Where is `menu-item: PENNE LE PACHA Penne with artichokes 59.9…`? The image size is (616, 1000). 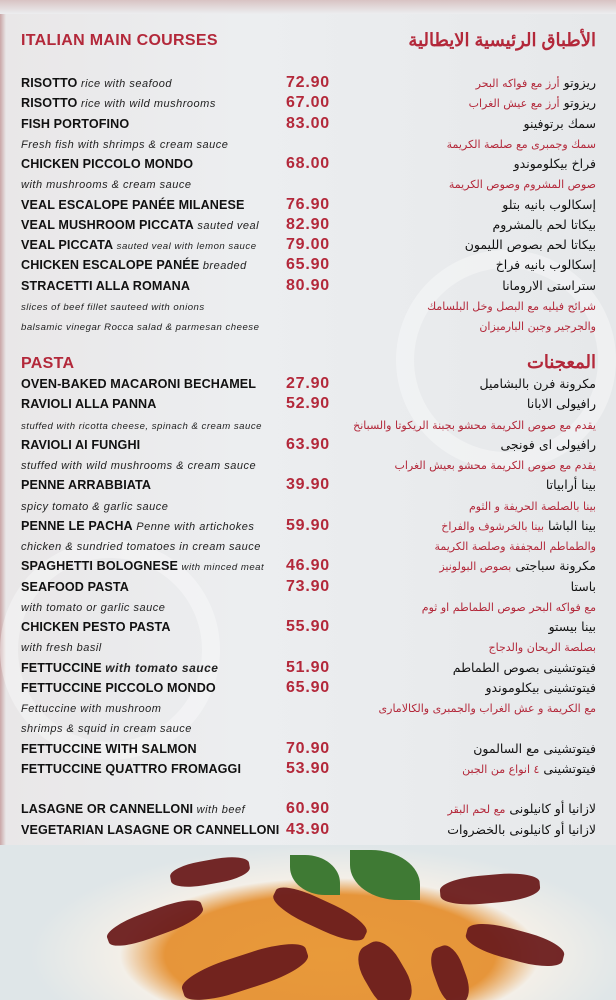 menu-item: PENNE LE PACHA Penne with artichokes 59.9… is located at coordinates (308, 526).